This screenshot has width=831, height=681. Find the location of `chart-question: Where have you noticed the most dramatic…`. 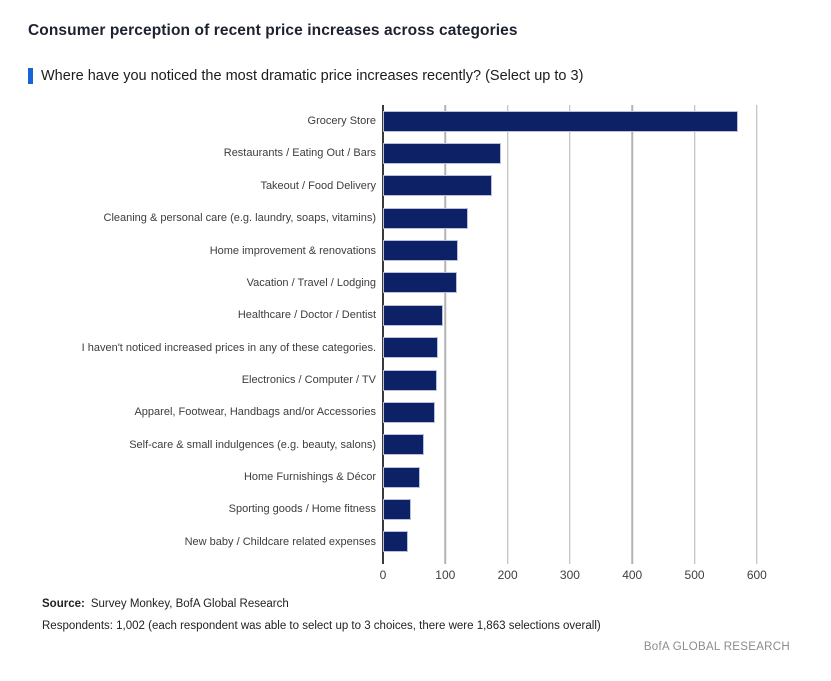

chart-question: Where have you noticed the most dramatic… is located at coordinates (312, 76).